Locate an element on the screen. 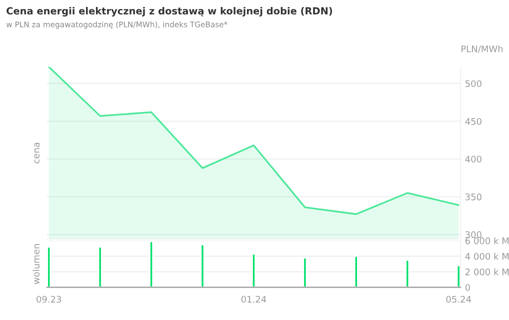 Image resolution: width=509 pixels, height=320 pixels. y-tick-label: 400 is located at coordinates (473, 159).